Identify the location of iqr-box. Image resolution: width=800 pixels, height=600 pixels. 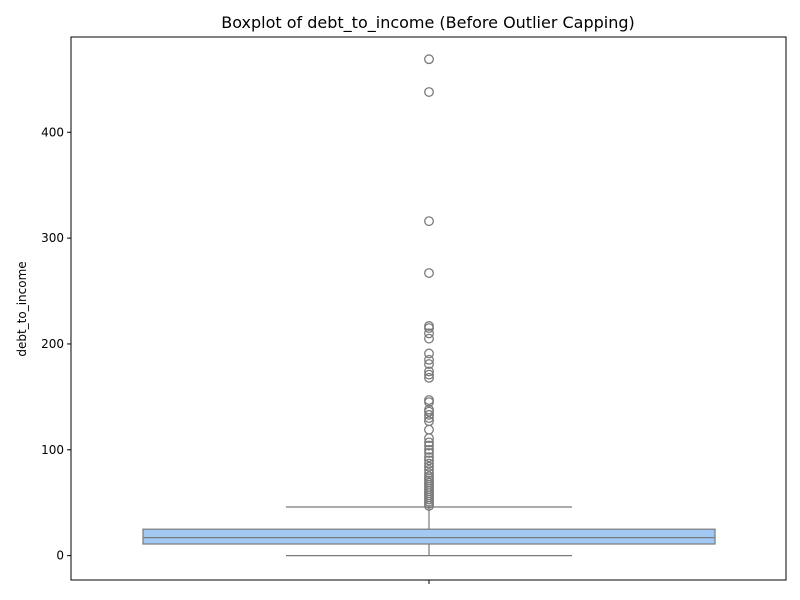
(429, 536).